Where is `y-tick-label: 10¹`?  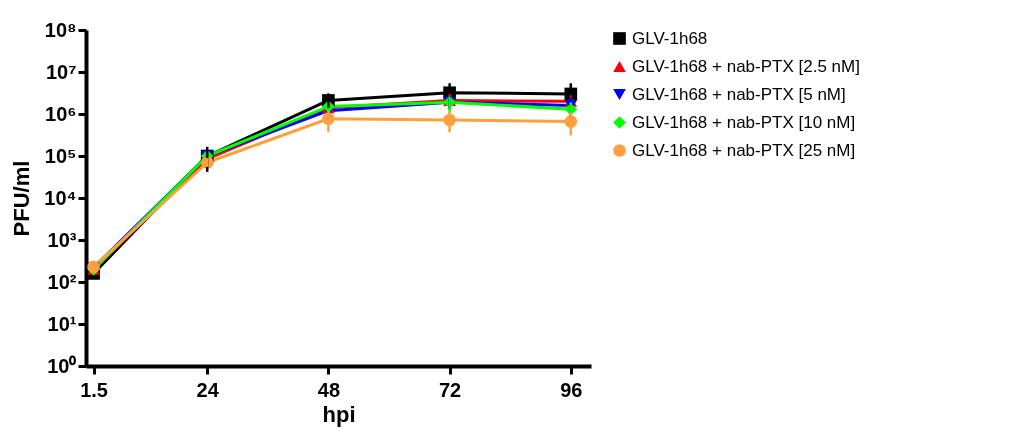
y-tick-label: 10¹ is located at coordinates (62, 323).